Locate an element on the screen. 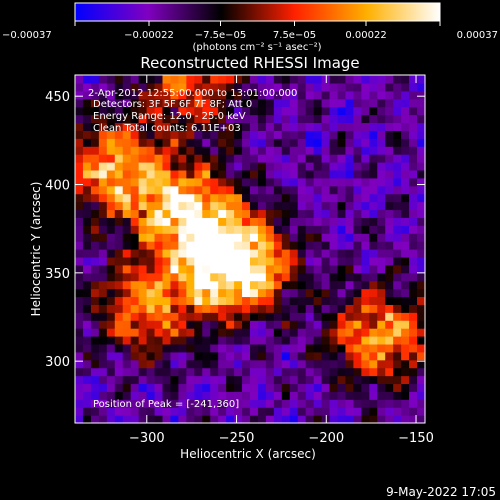 This screenshot has height=500, width=500. x-tick-label: −200 is located at coordinates (326, 438).